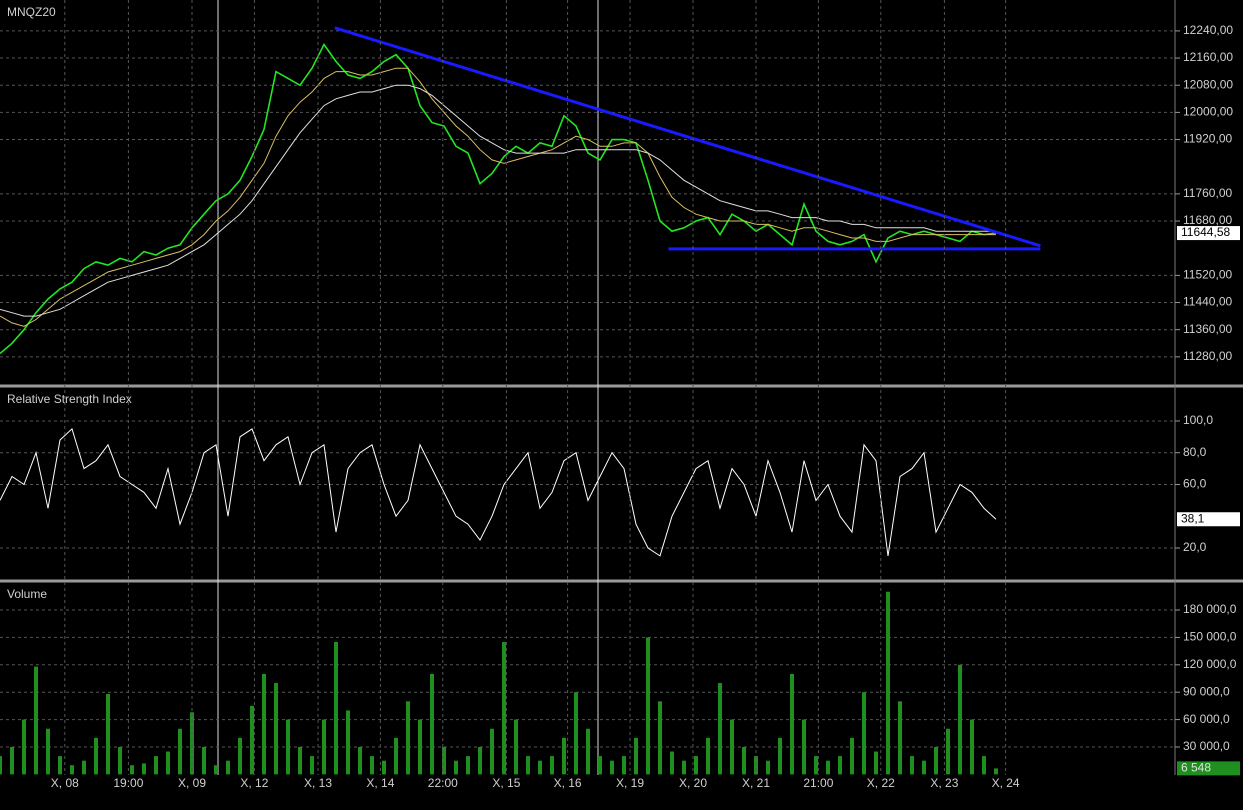  Describe the element at coordinates (881, 783) in the screenshot. I see `x-tick-label: X, 22` at that location.